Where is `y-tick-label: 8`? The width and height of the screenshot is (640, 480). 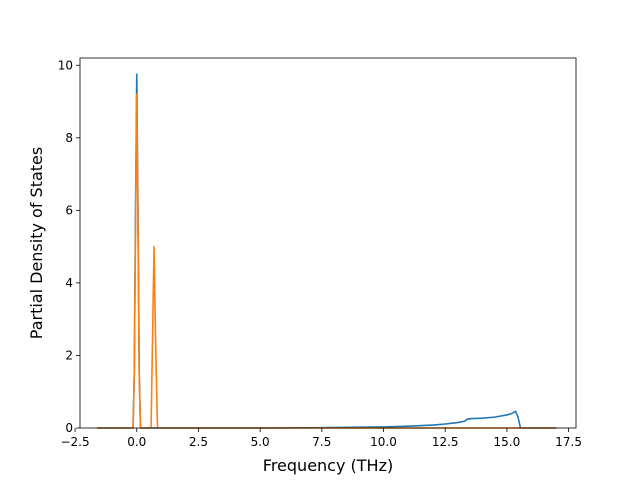 y-tick-label: 8 is located at coordinates (69, 138).